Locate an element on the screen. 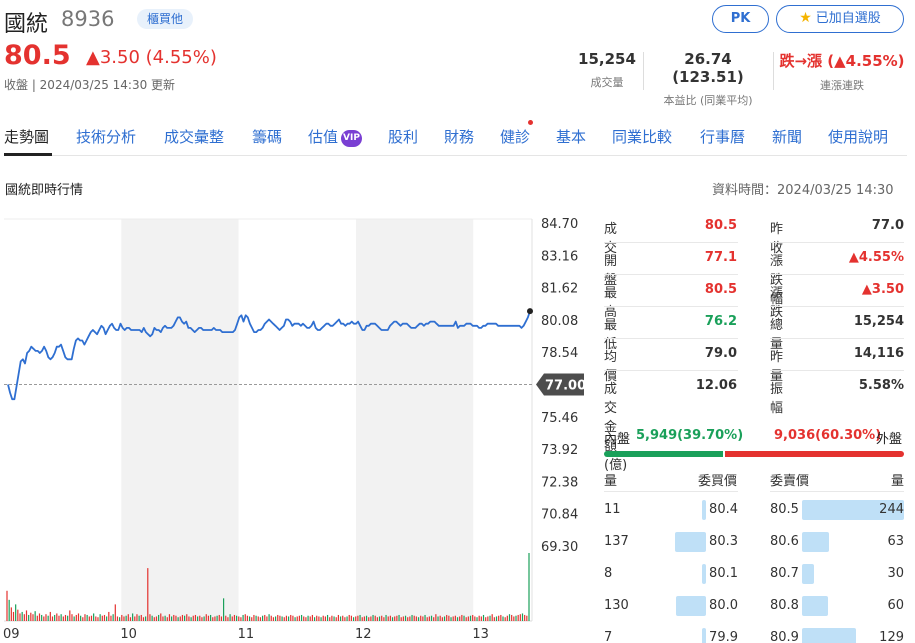 The height and width of the screenshot is (643, 915). market-badge: 櫃買他 is located at coordinates (165, 19).